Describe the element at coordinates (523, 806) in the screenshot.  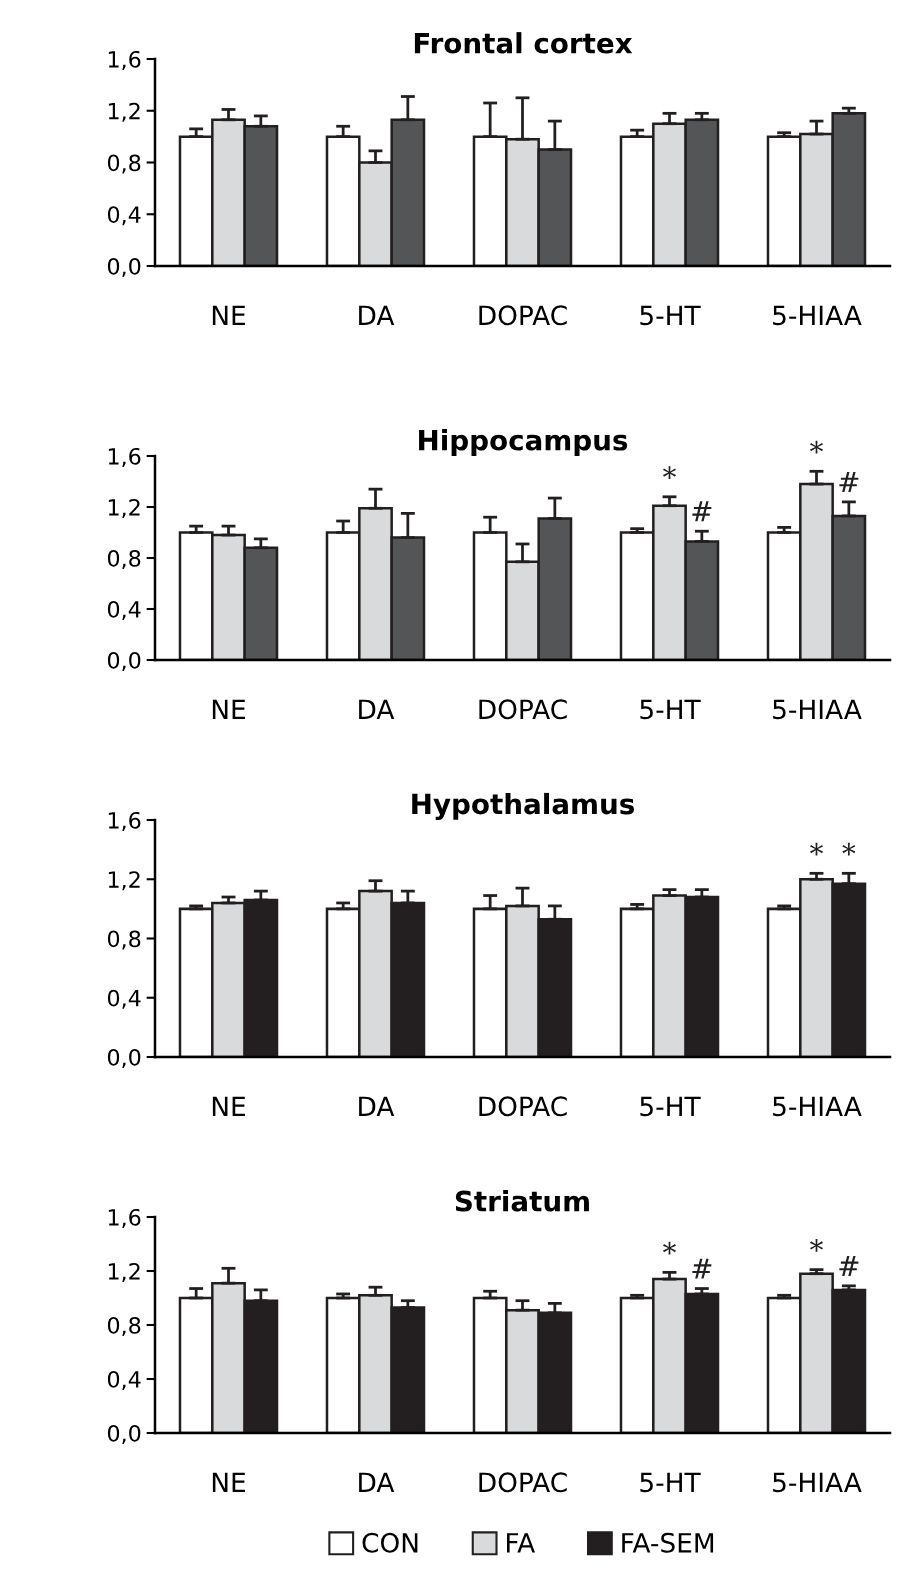
I see `chart-title: Hypothalamus` at that location.